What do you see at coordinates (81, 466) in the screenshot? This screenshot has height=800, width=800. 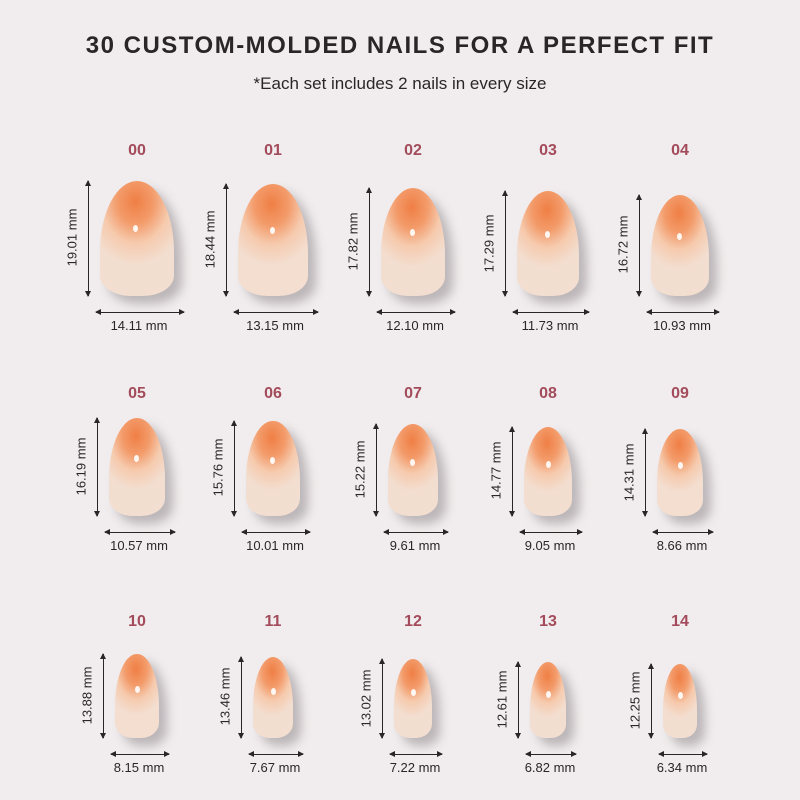 I see `length-label: 16.19 mm` at bounding box center [81, 466].